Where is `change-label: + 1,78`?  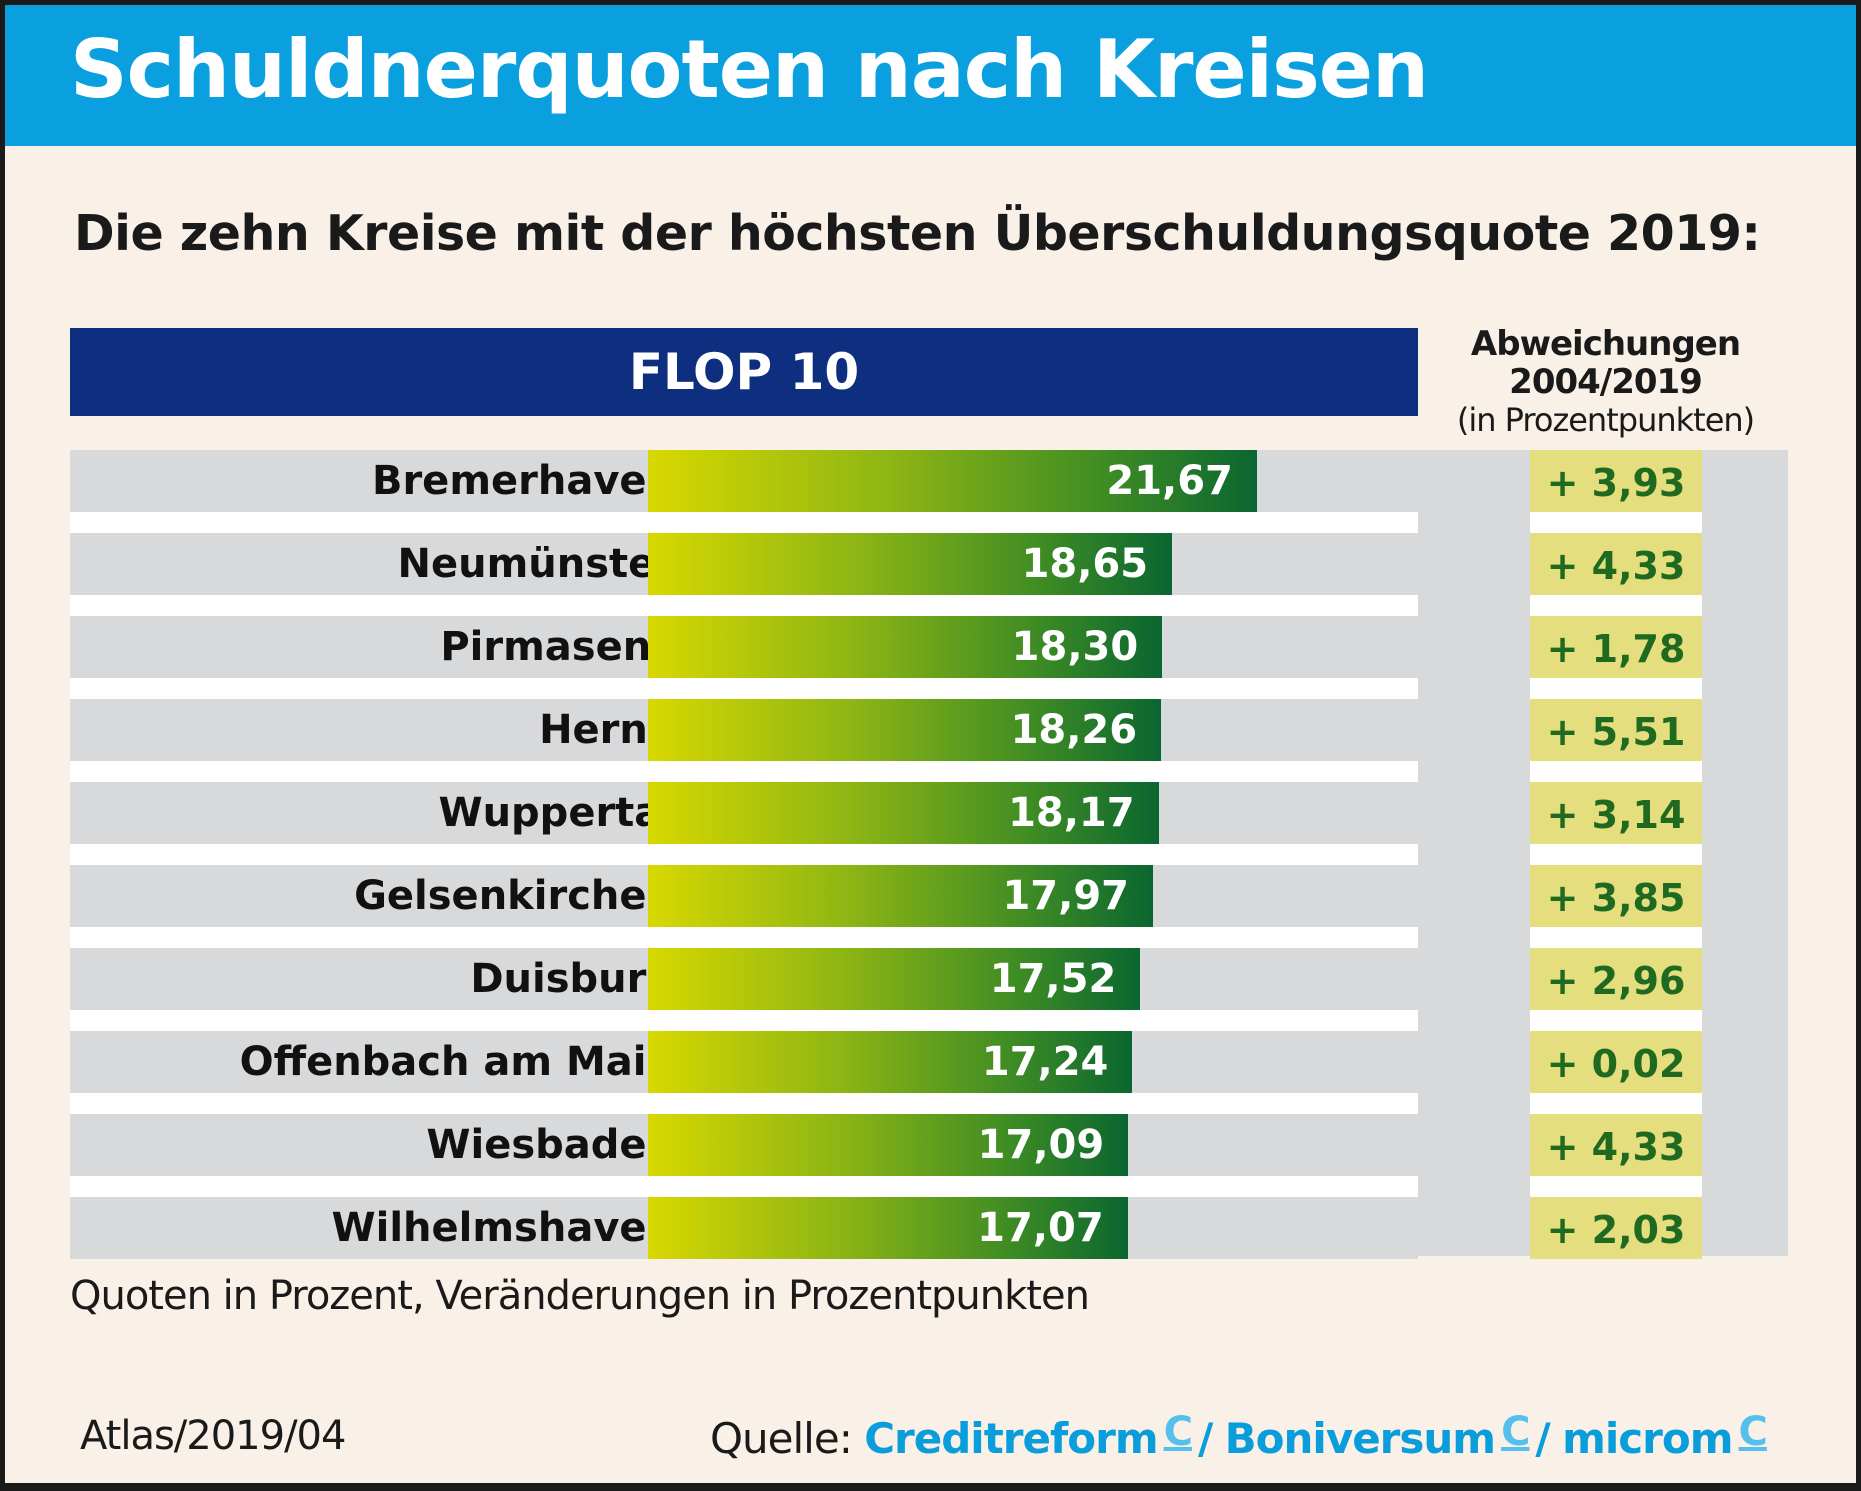
change-label: + 1,78 is located at coordinates (1616, 647).